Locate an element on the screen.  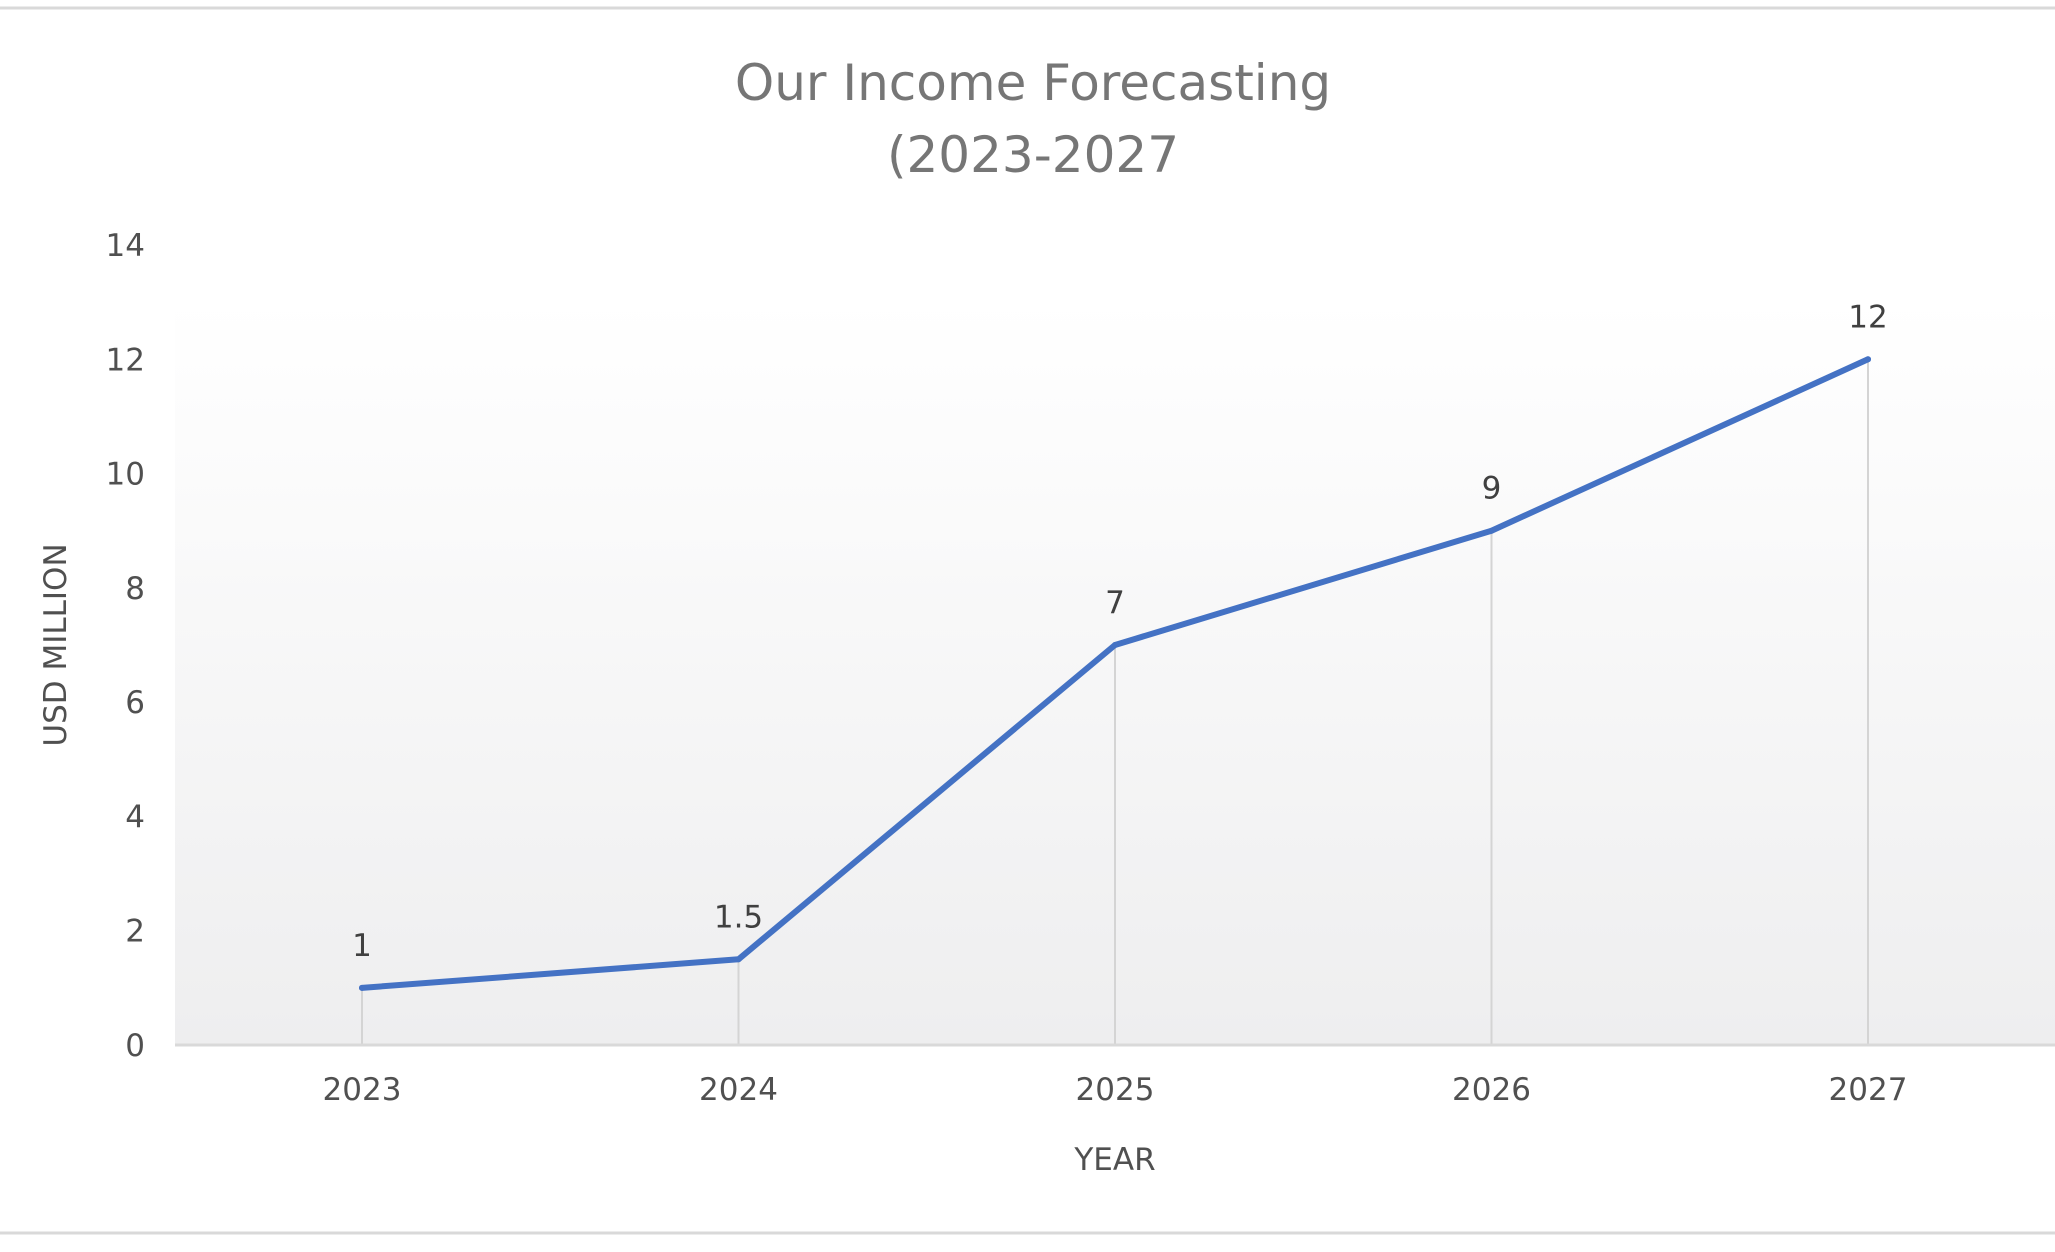
x-tick-label: 2025 is located at coordinates (1115, 1090).